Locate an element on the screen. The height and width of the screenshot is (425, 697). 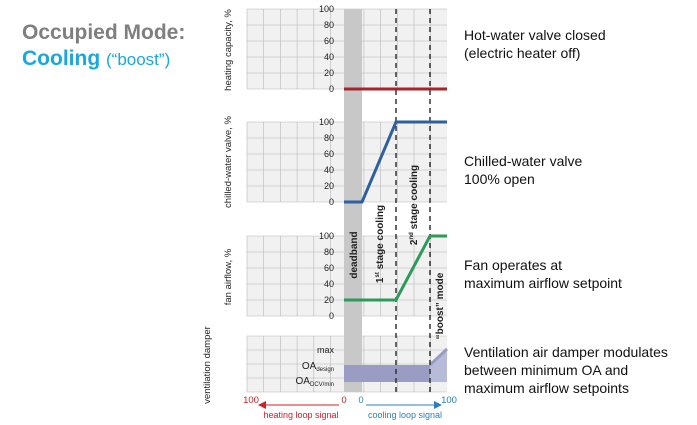
fan-tick-label: 100 is located at coordinates (326, 236).